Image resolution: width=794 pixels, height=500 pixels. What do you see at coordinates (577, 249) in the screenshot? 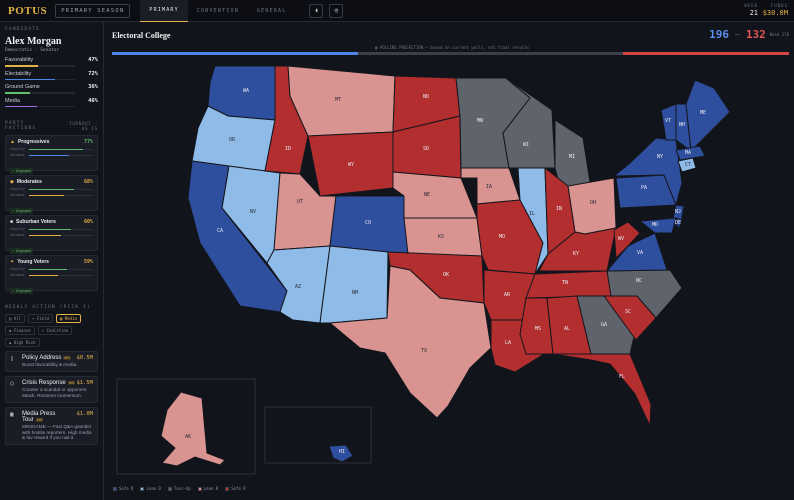
I see `state-ky` at bounding box center [577, 249].